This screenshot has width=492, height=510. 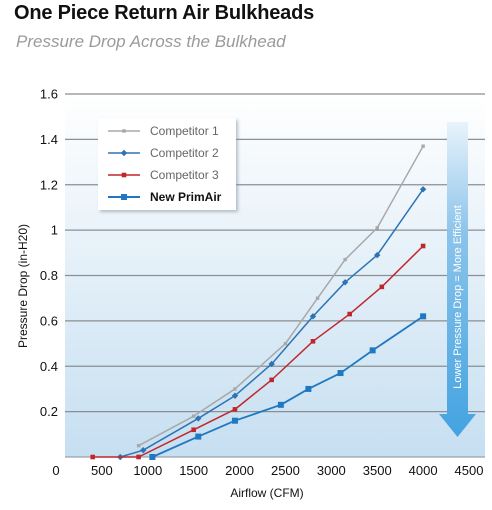 What do you see at coordinates (49, 366) in the screenshot?
I see `y-tick-label: 0.4` at bounding box center [49, 366].